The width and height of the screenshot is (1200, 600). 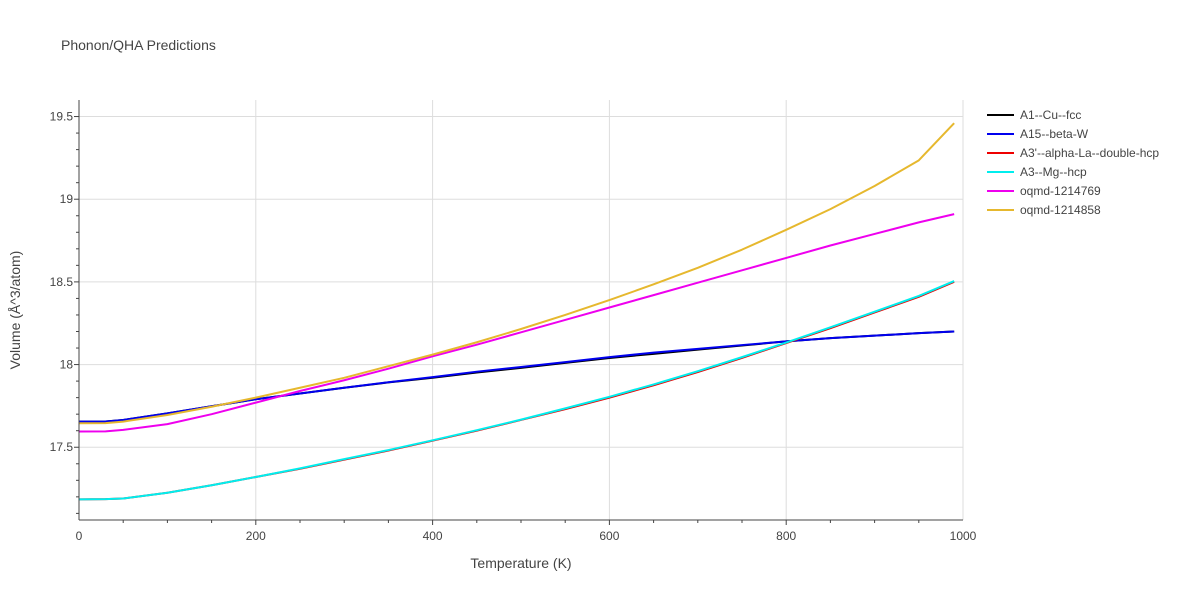 I want to click on legend-item-label: A15--beta-W, so click(x=1054, y=134).